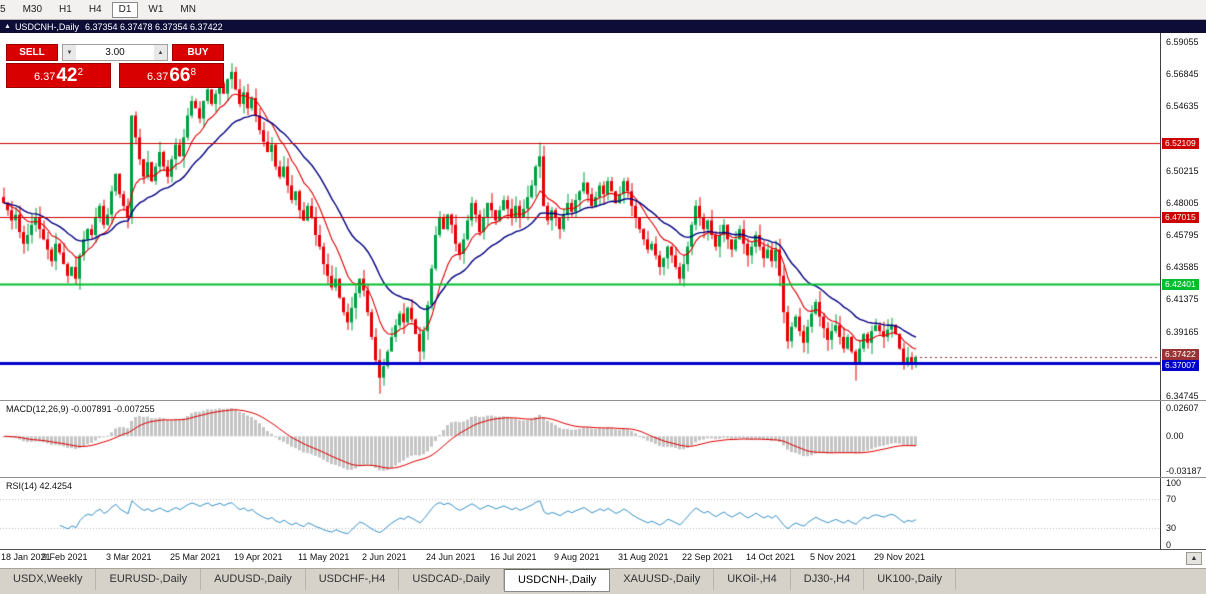 Image resolution: width=1206 pixels, height=594 pixels. I want to click on scroll-to-end-button: ▲, so click(1194, 558).